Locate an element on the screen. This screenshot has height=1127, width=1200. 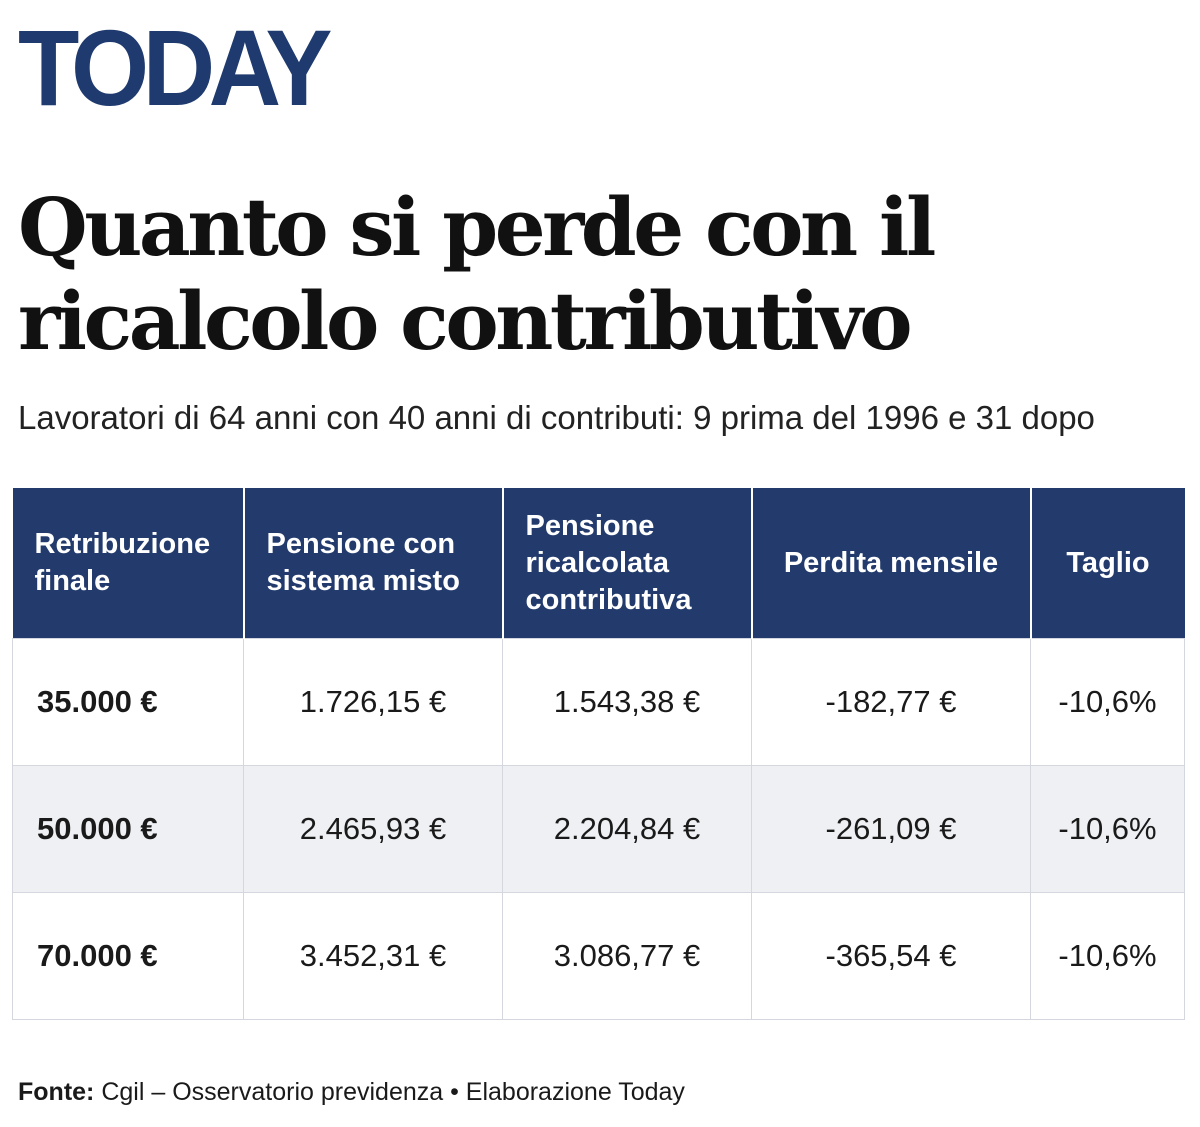
cell-pensione-ricalcolata: 3.086,77 € is located at coordinates (627, 956).